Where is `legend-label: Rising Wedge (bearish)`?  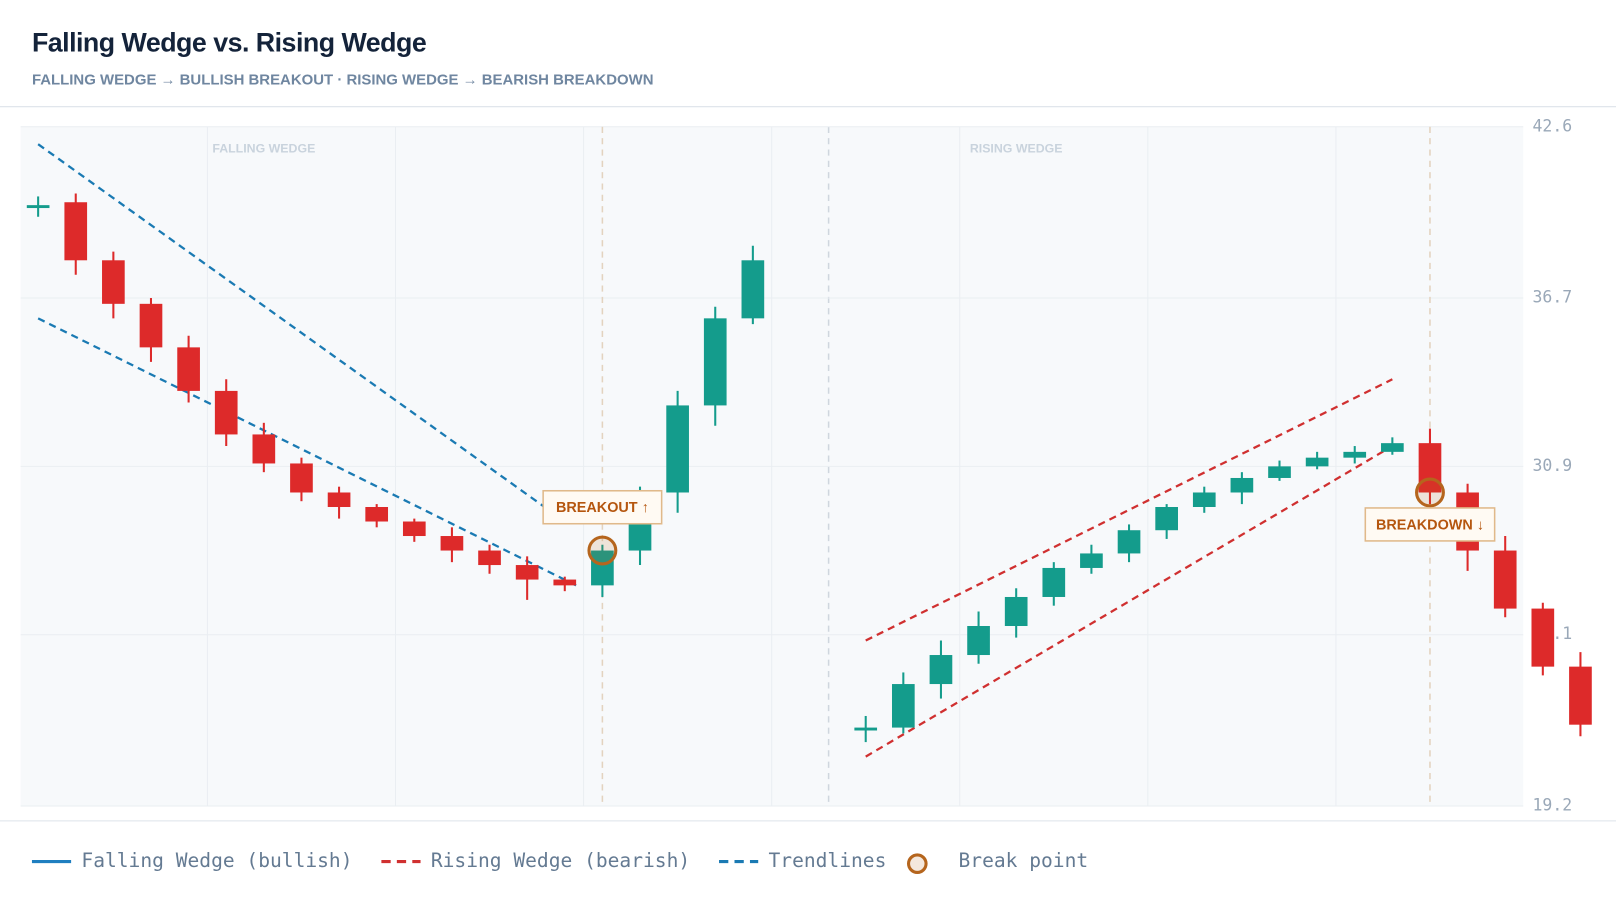
legend-label: Rising Wedge (bearish) is located at coordinates (560, 860).